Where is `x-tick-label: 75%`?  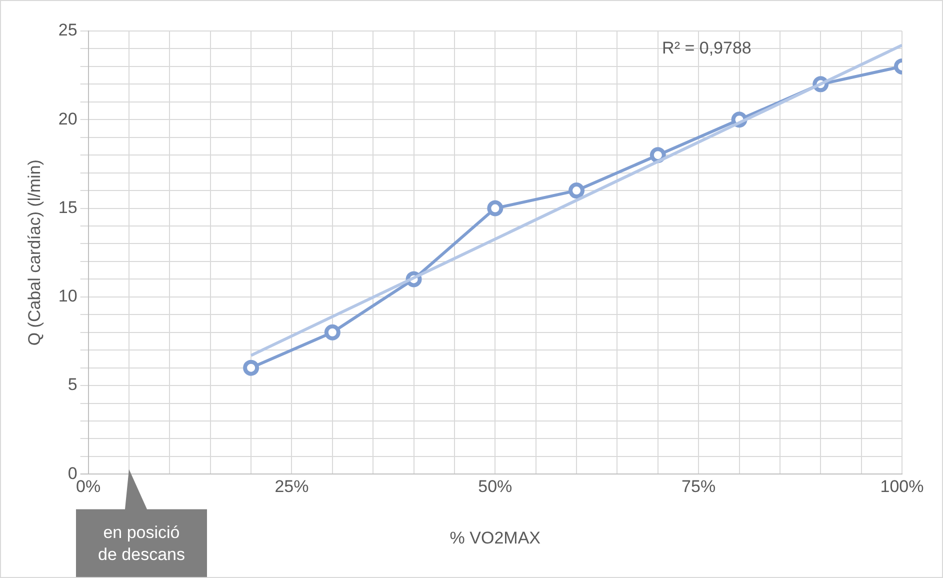 x-tick-label: 75% is located at coordinates (699, 486).